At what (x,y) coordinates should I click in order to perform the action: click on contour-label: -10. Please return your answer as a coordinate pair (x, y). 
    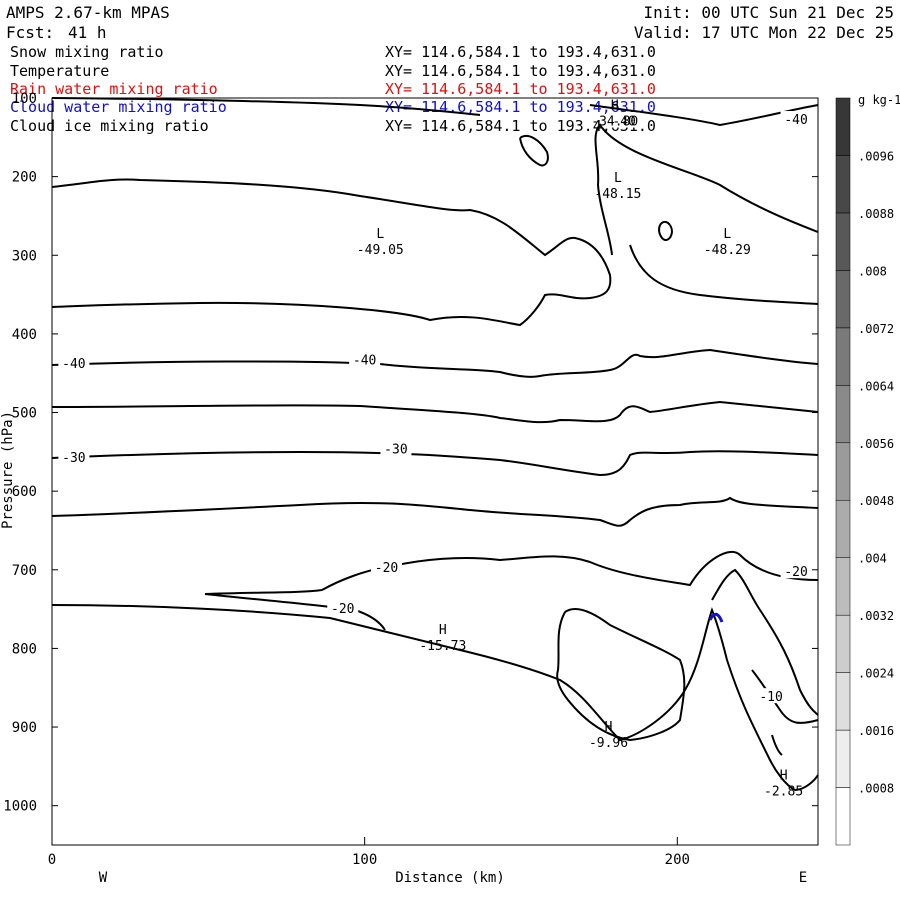
    Looking at the image, I should click on (770, 697).